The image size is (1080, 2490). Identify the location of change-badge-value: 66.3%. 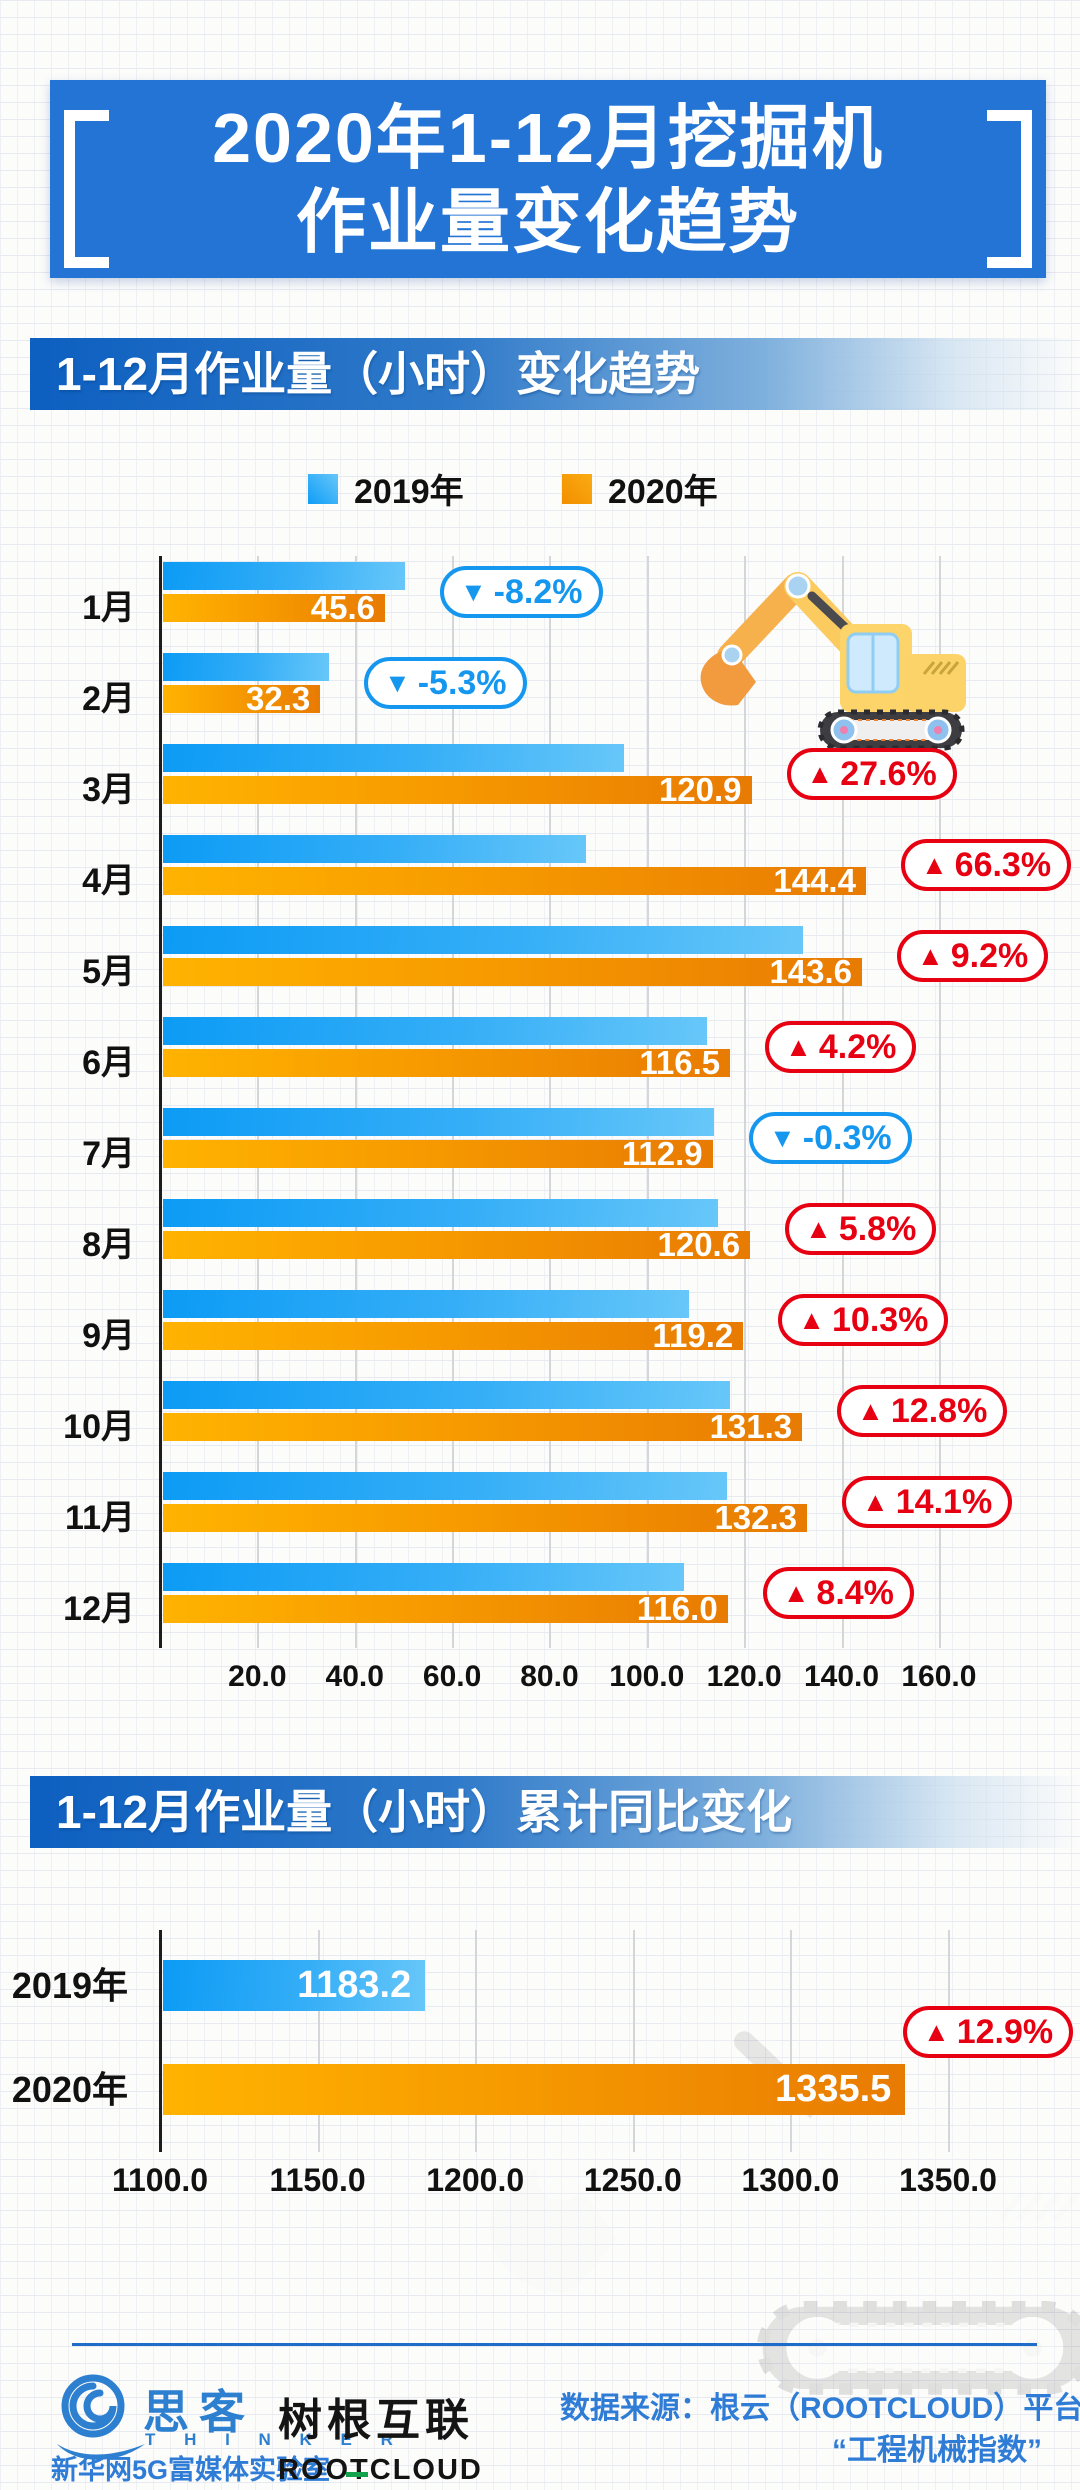
(1003, 864).